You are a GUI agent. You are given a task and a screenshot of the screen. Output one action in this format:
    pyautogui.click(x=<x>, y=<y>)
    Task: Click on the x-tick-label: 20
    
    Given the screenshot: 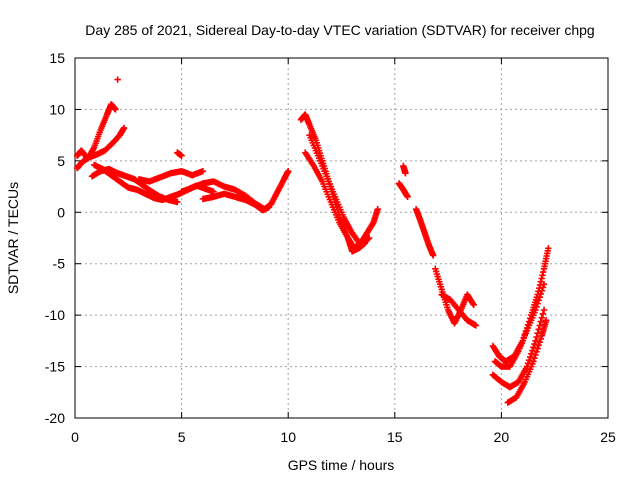 What is the action you would take?
    pyautogui.click(x=502, y=437)
    